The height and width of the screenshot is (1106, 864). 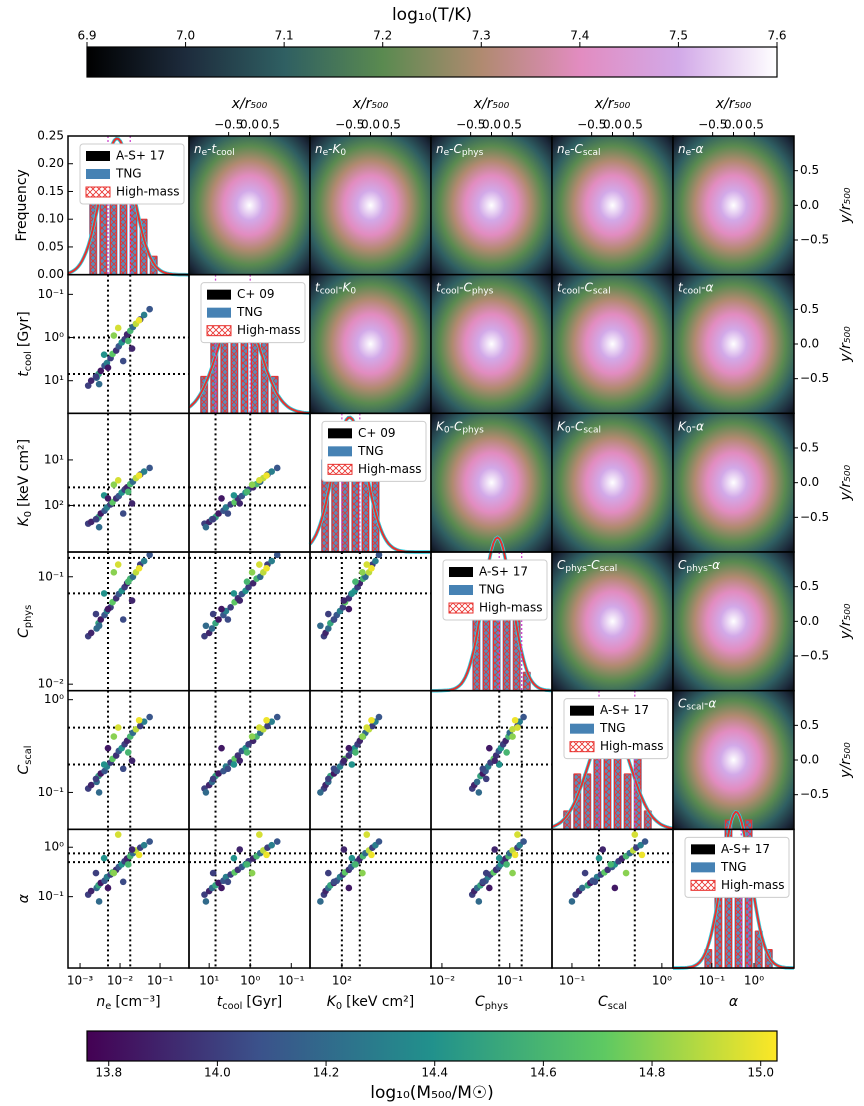 What do you see at coordinates (734, 1002) in the screenshot?
I see `symbol: α` at bounding box center [734, 1002].